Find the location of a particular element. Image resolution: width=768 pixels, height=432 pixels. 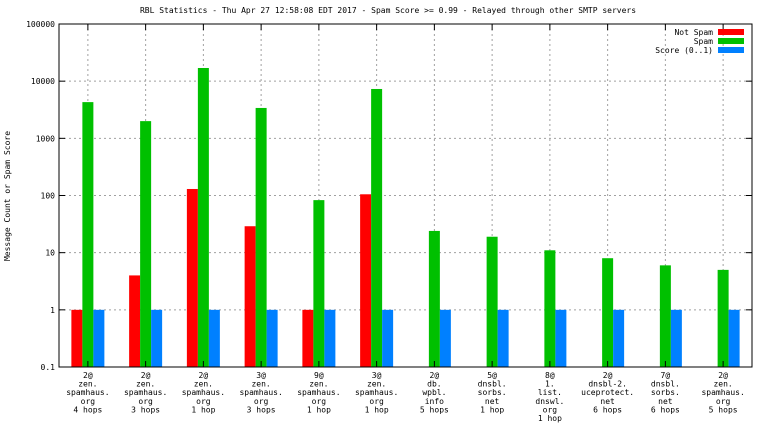

x-tick-label: 2@ zen. spamhaus. org 3 hops is located at coordinates (145, 392).